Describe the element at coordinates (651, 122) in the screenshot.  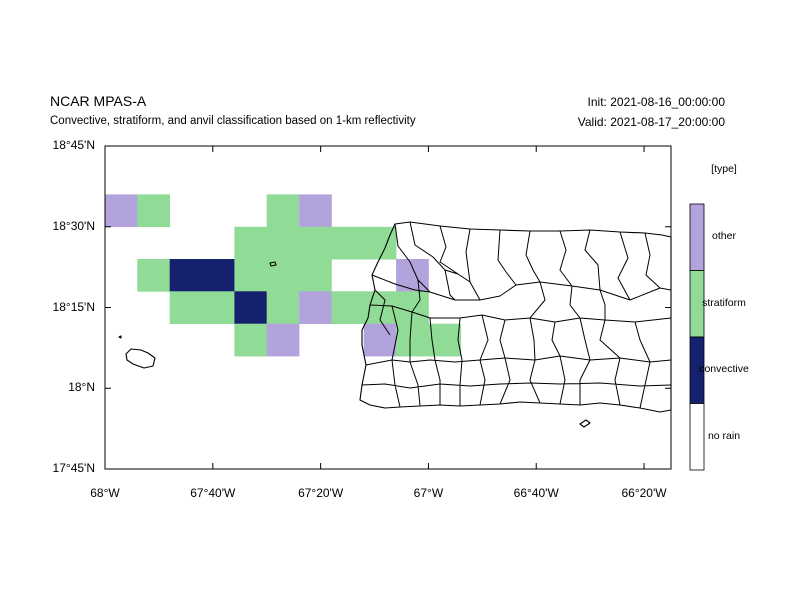
I see `valid-time: Valid: 2021-08-17_20:00:00` at that location.